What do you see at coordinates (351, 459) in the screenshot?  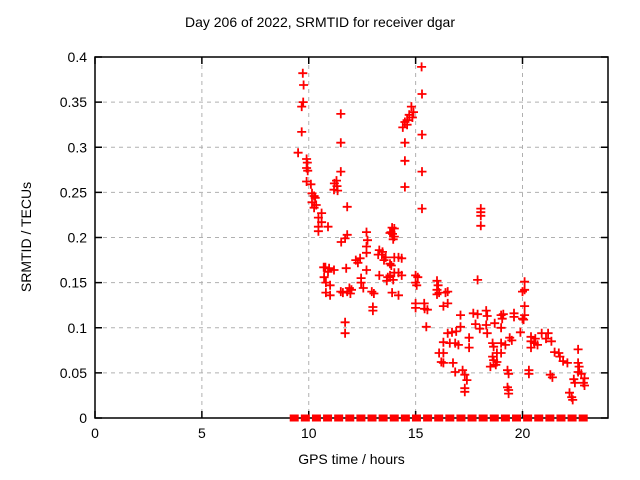 I see `x-axis-label: GPS time / hours` at bounding box center [351, 459].